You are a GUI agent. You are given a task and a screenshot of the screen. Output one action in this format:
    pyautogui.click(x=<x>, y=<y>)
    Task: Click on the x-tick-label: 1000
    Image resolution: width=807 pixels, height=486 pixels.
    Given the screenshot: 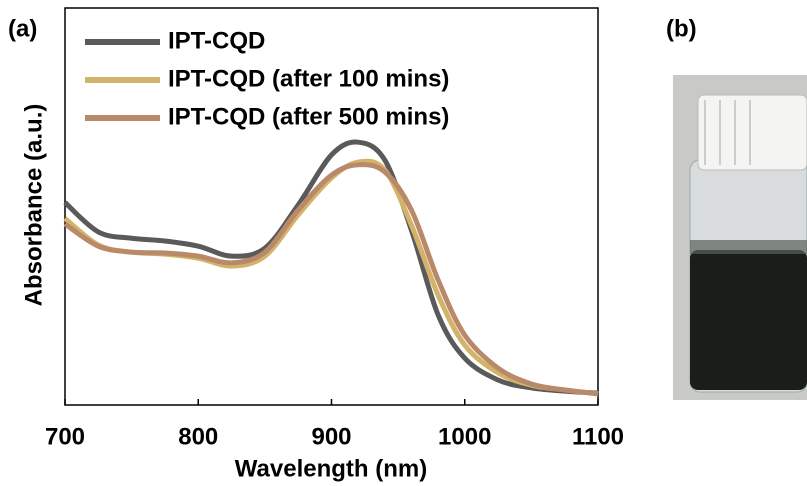 What is the action you would take?
    pyautogui.click(x=464, y=436)
    